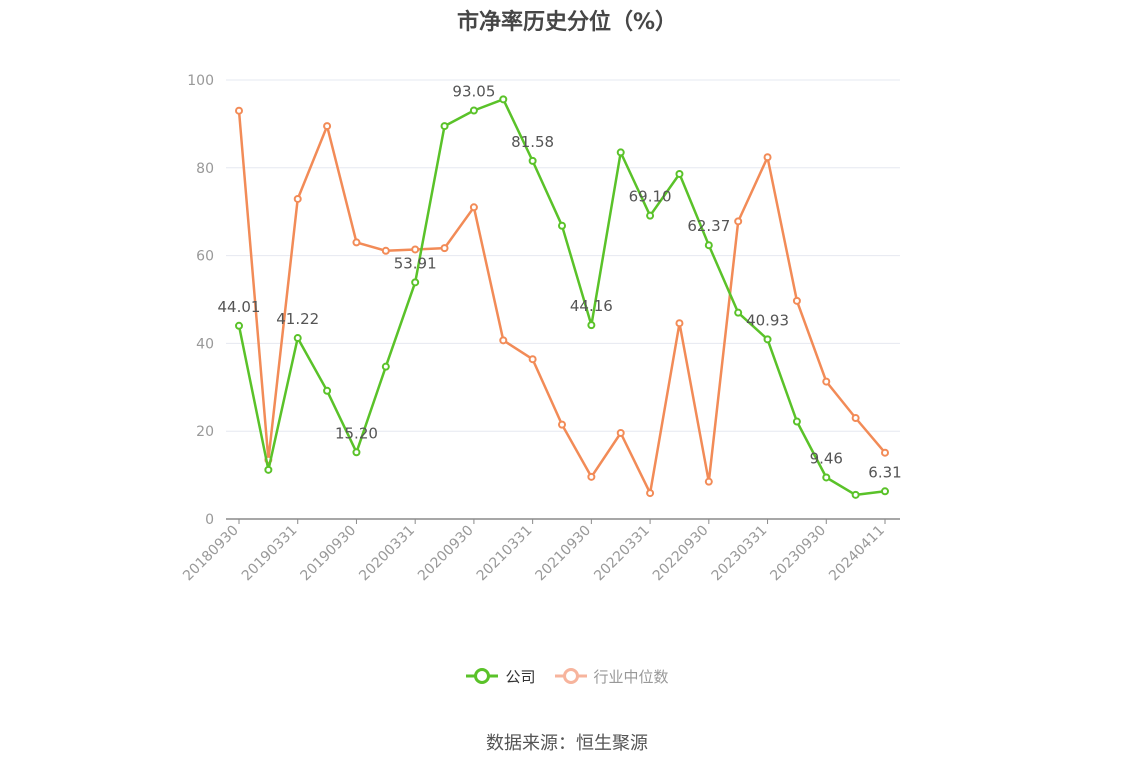  I want to click on y-tick-label: 20, so click(205, 432).